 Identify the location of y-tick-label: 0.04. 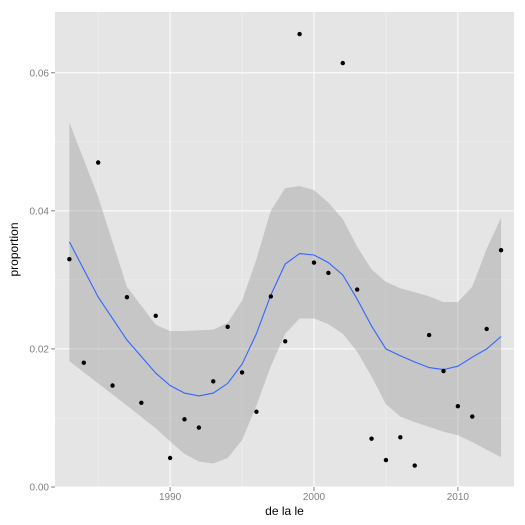
(40, 211).